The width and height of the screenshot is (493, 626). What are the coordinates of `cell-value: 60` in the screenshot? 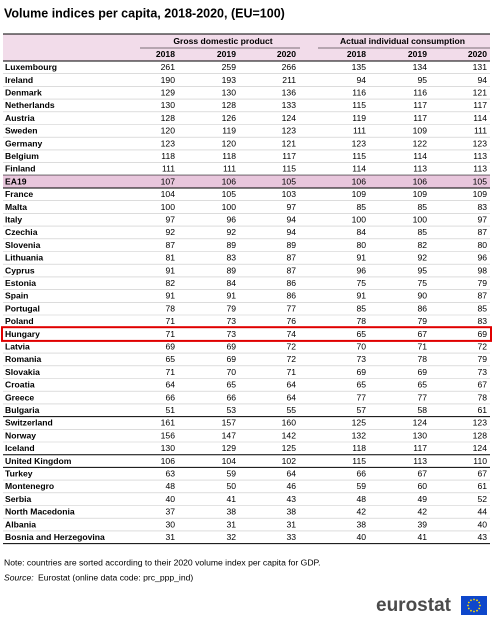 It's located at (422, 486).